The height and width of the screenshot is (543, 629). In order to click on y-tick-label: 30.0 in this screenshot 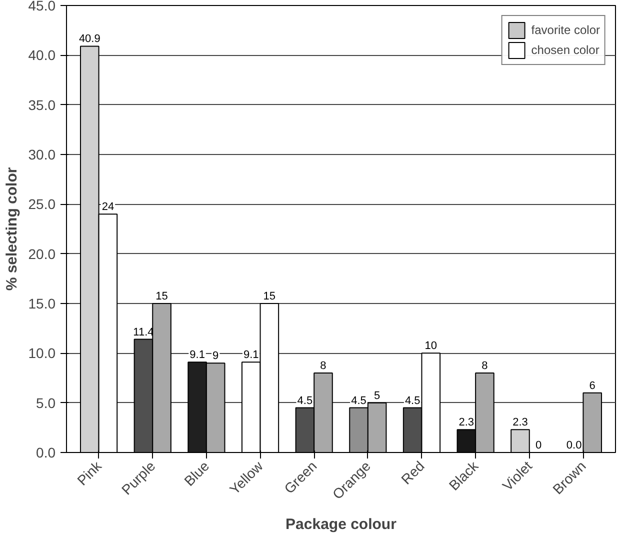, I will do `click(42, 154)`.